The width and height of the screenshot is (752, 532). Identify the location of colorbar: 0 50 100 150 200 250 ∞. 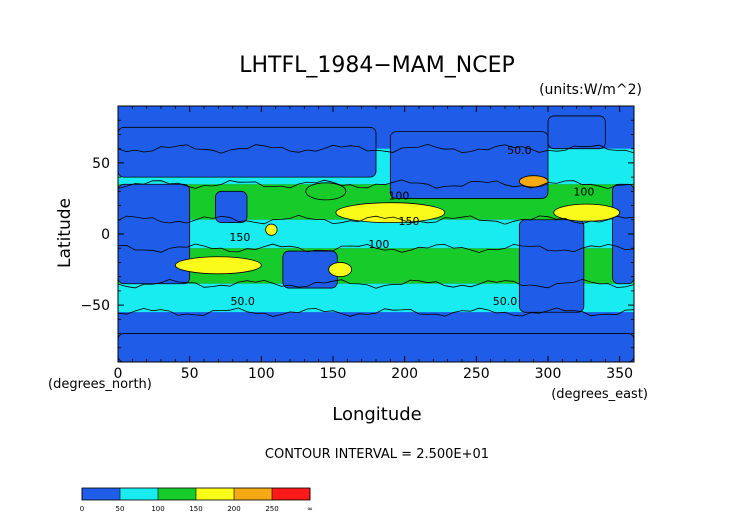
(196, 500).